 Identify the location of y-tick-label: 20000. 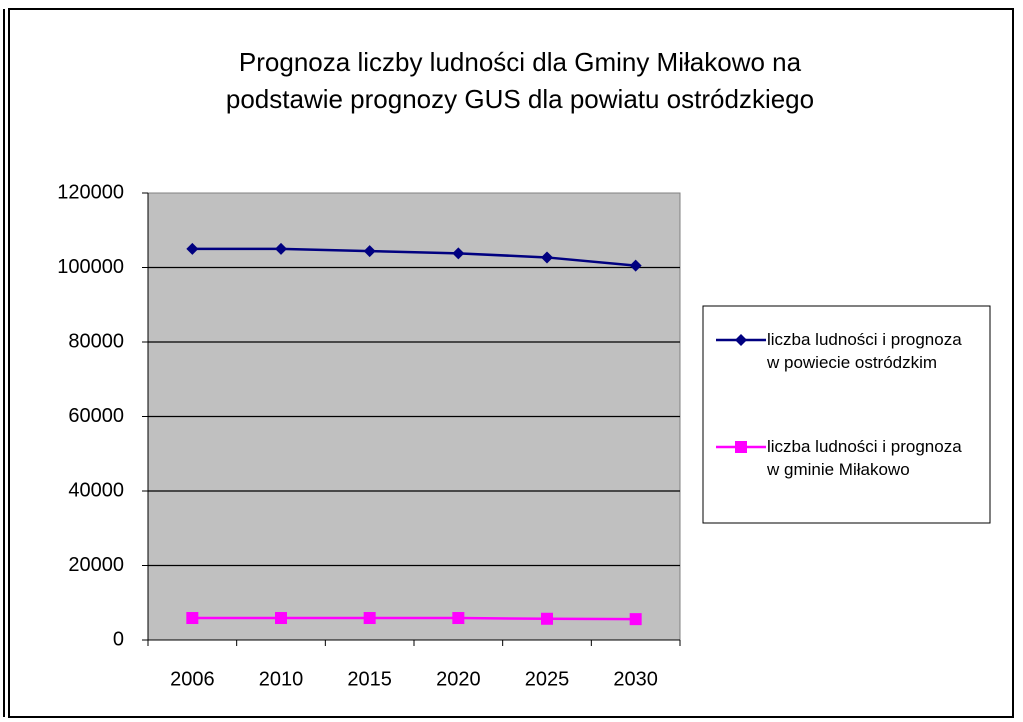
(96, 565).